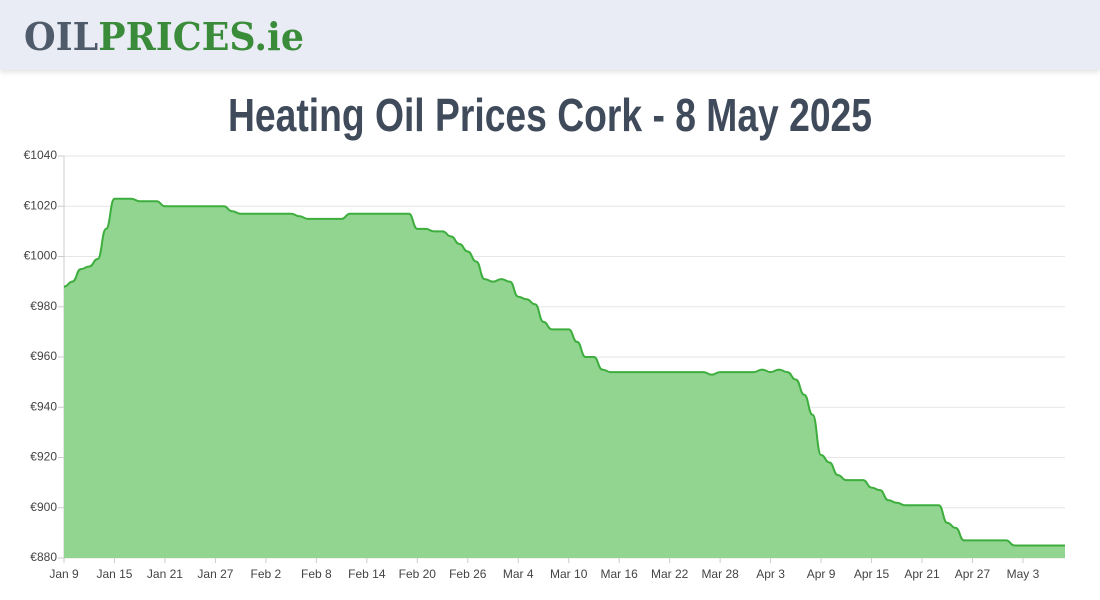 The image size is (1100, 600). Describe the element at coordinates (316, 574) in the screenshot. I see `x-tick-label: Feb 8` at that location.